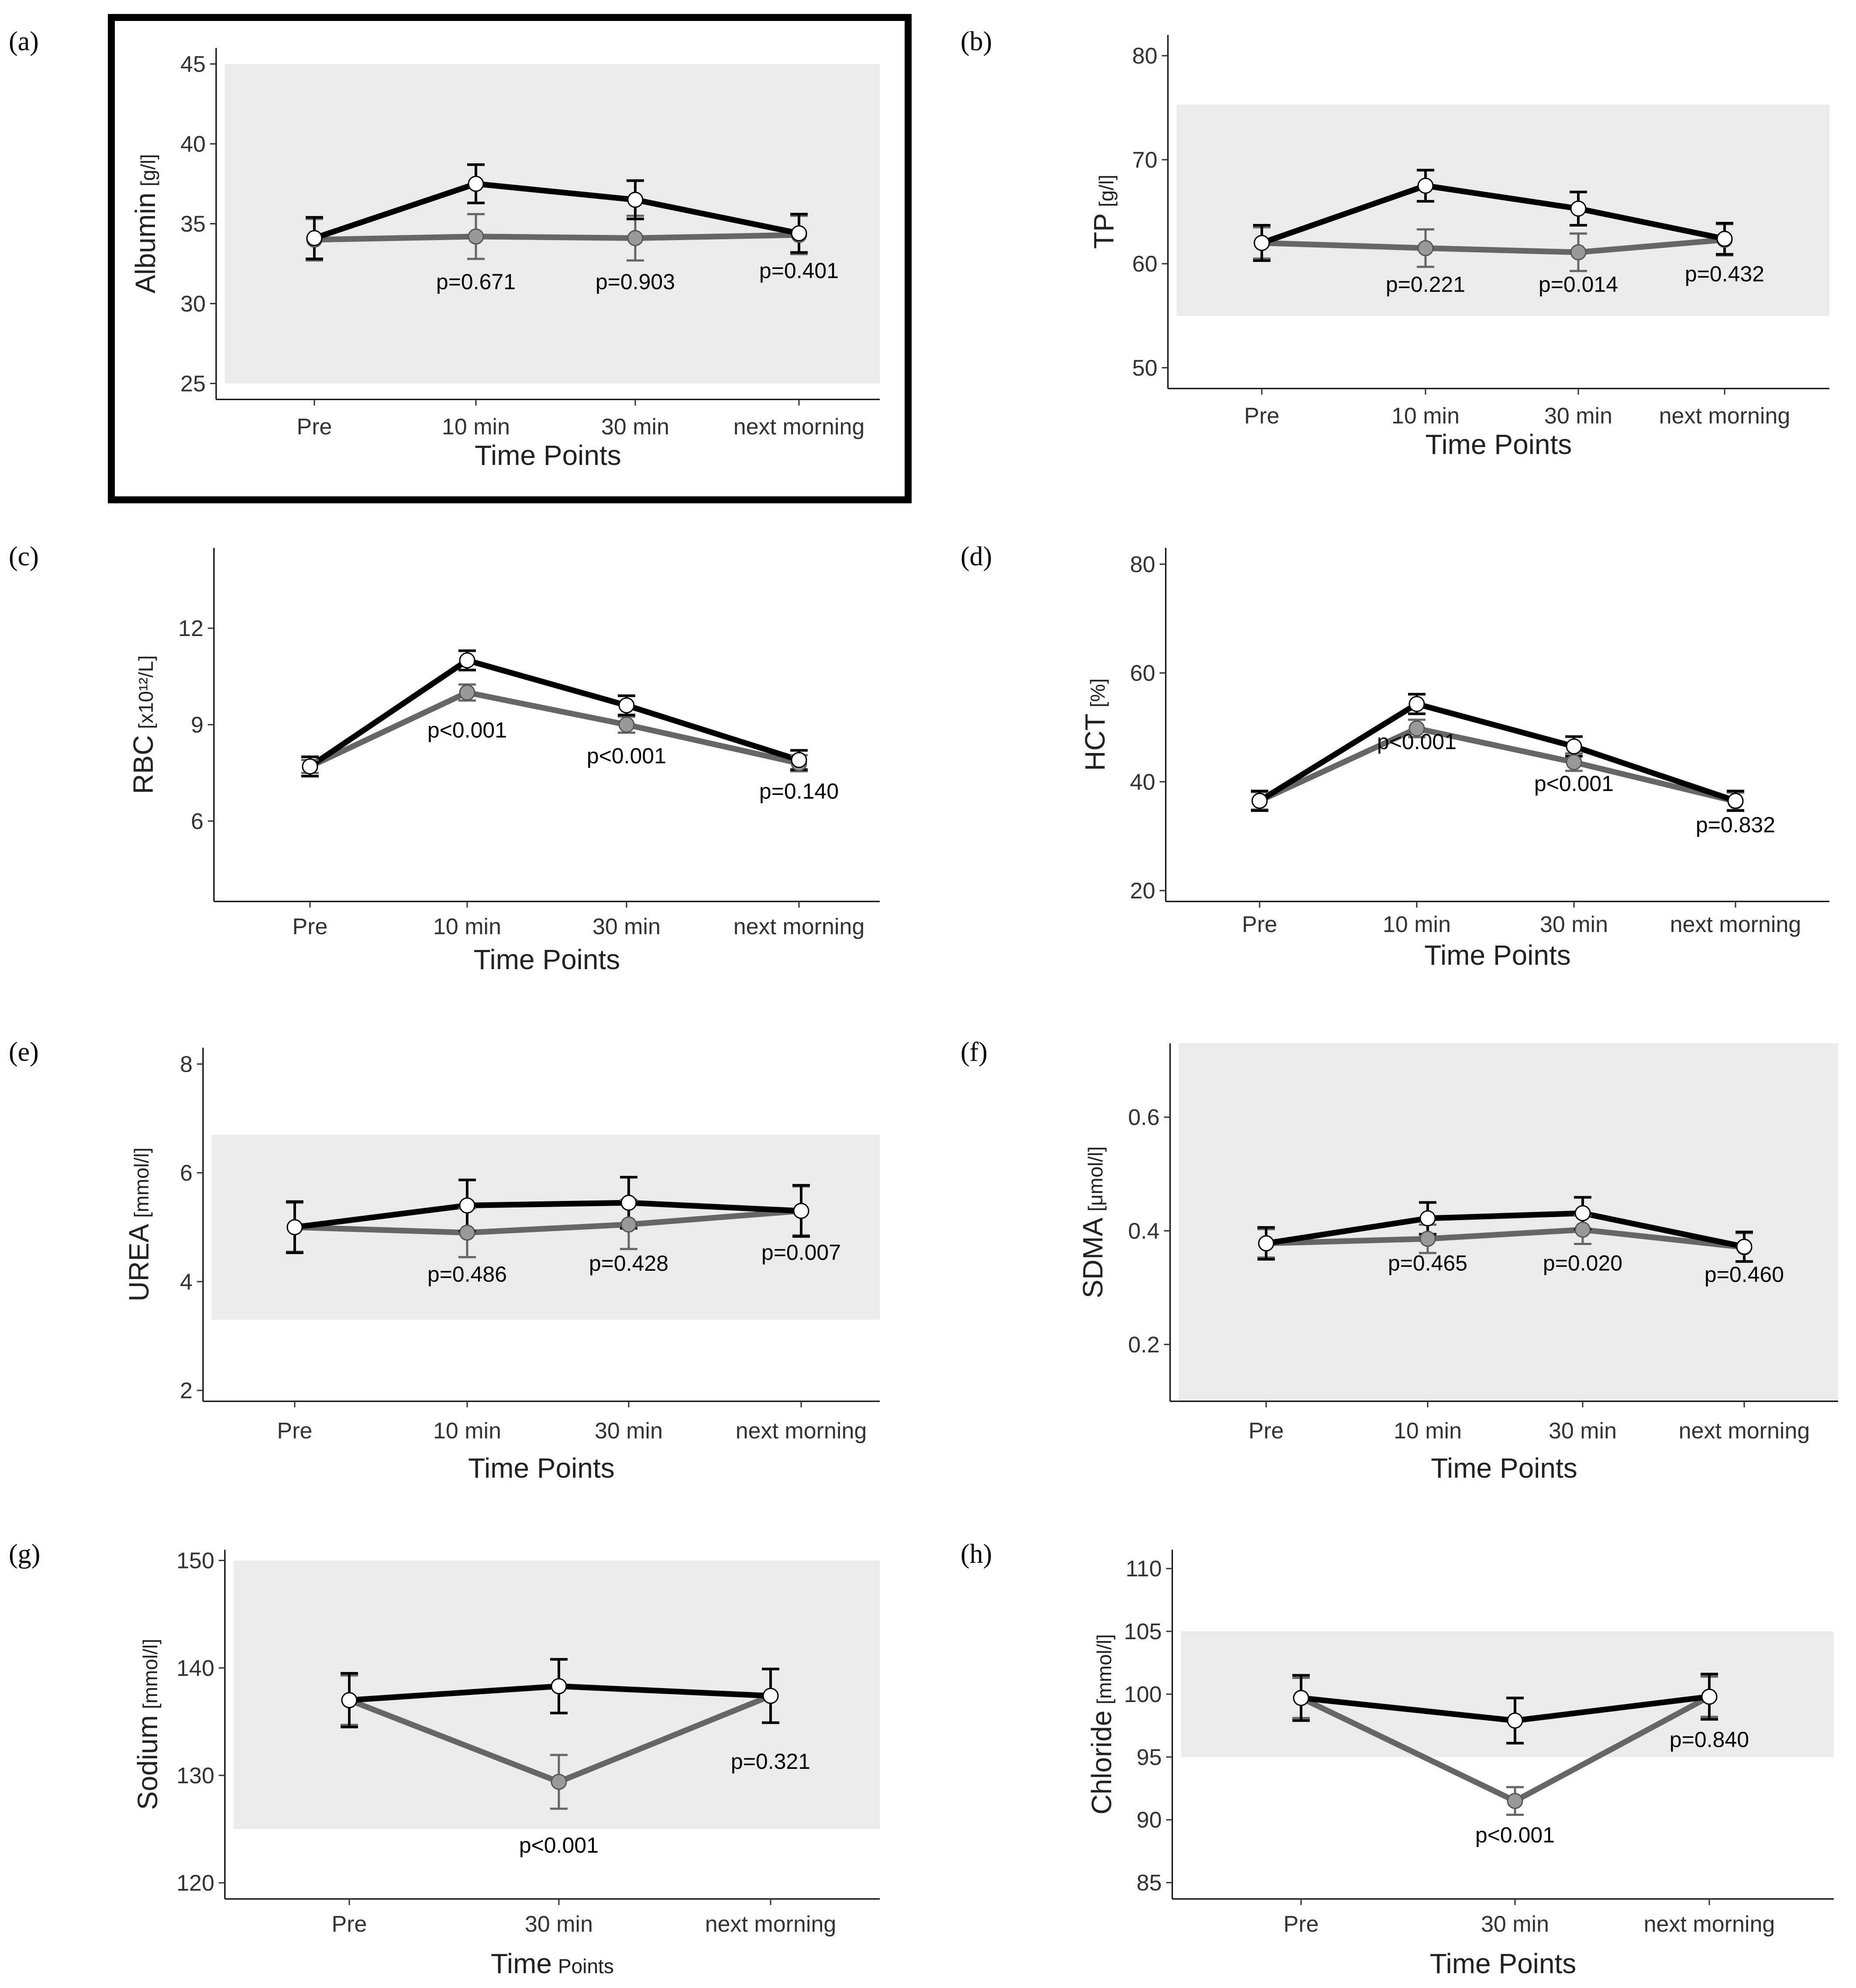 The image size is (1856, 1988). Describe the element at coordinates (628, 1263) in the screenshot. I see `p-value-label: p=0.428` at that location.